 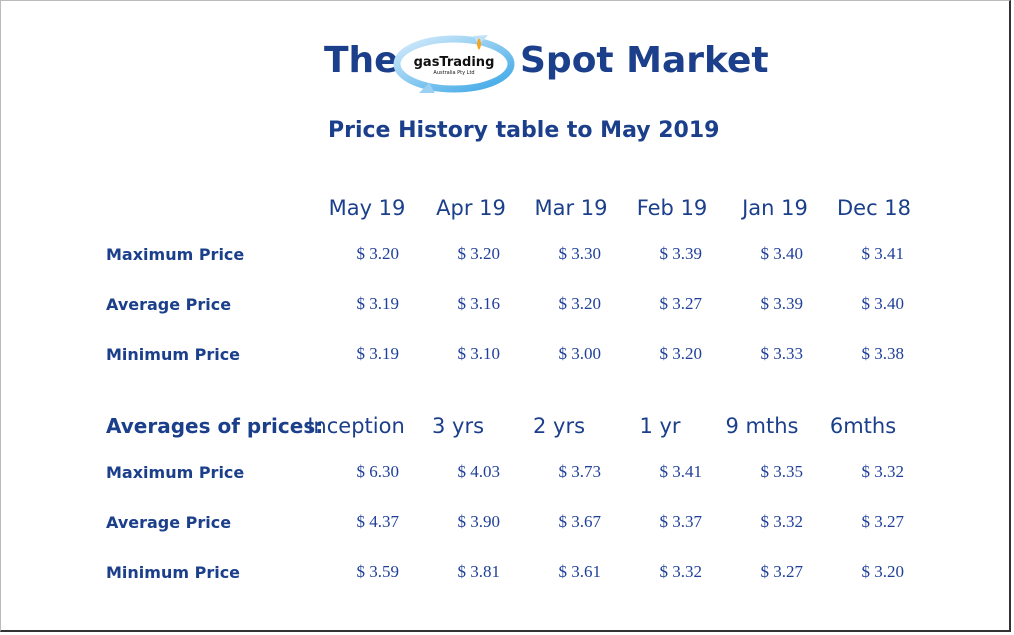 I want to click on price-cell: $ 4.37, so click(x=378, y=521).